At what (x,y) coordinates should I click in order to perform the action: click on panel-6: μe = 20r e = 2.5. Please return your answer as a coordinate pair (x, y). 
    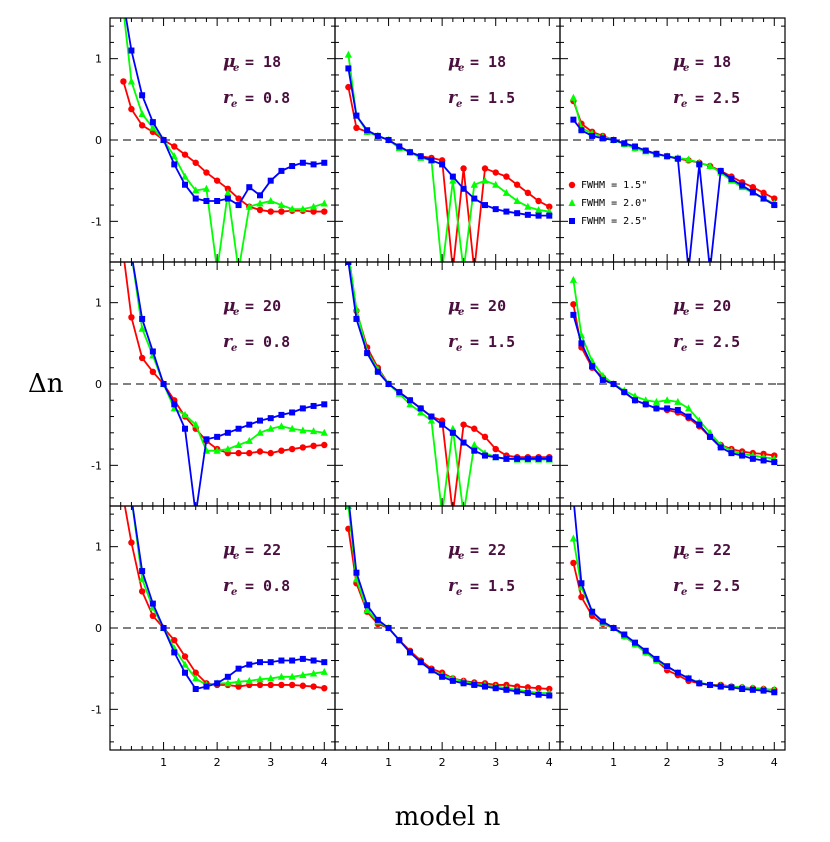
    Looking at the image, I should click on (672, 384).